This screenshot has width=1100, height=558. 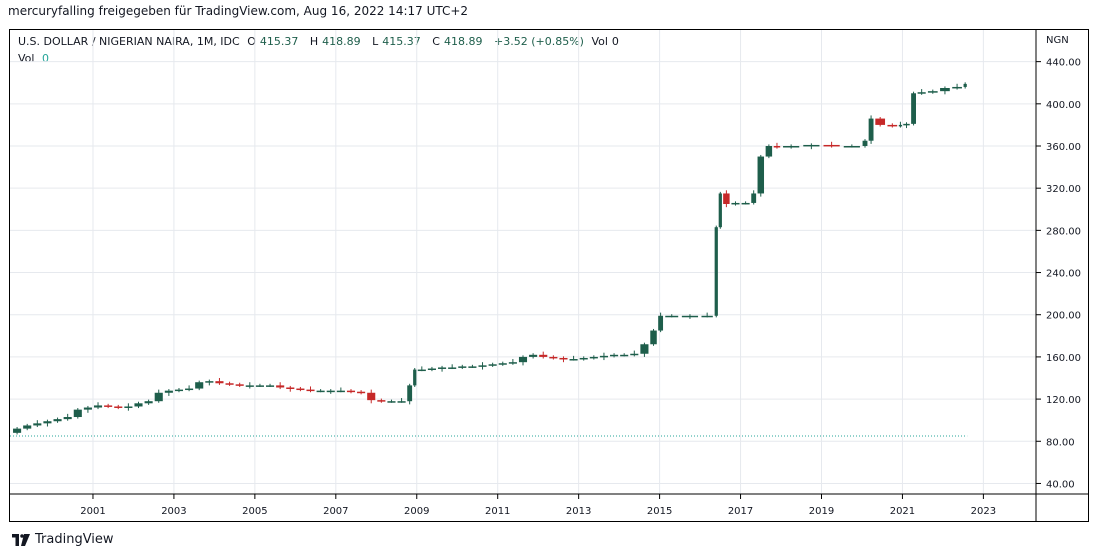 I want to click on symbol-name: U.S. DOLLAR / NIGERIAN NAIRA, 1M, IDC, so click(x=129, y=41).